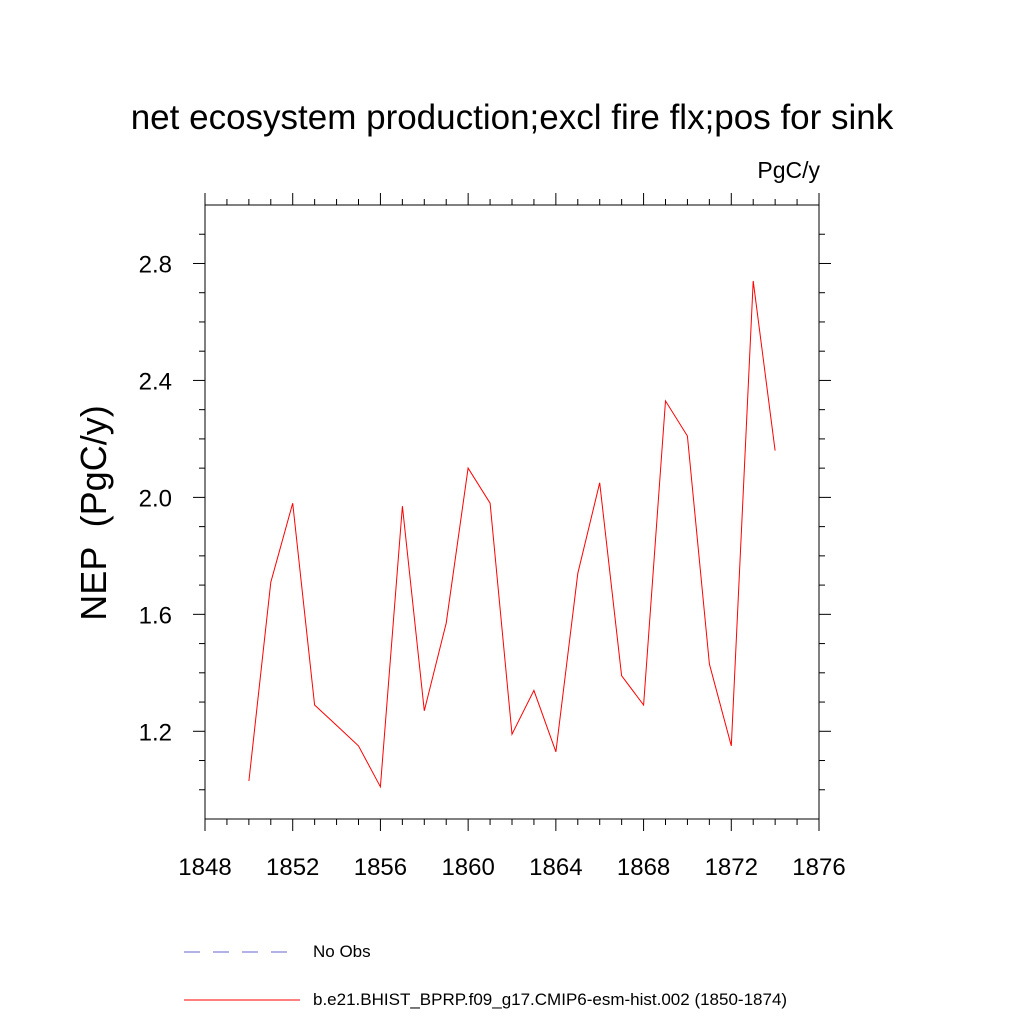 This screenshot has width=1024, height=1024. What do you see at coordinates (292, 867) in the screenshot?
I see `x-tick-label: 1852` at bounding box center [292, 867].